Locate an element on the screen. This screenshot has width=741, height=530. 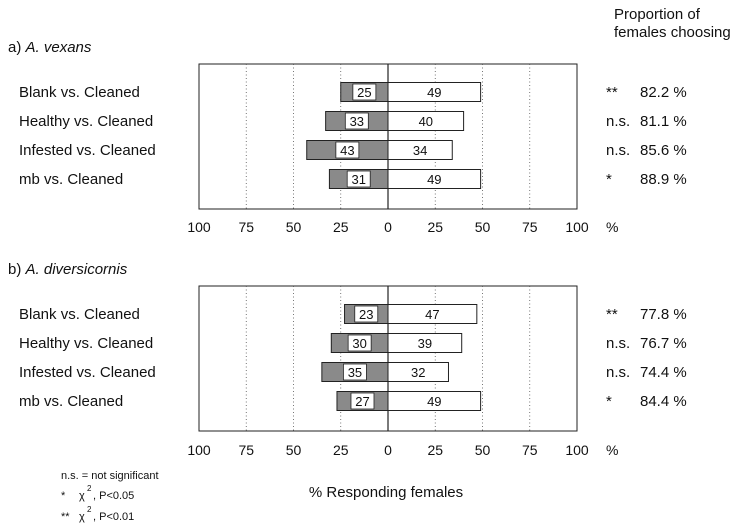
proportion-value: 77.8 % is located at coordinates (663, 314).